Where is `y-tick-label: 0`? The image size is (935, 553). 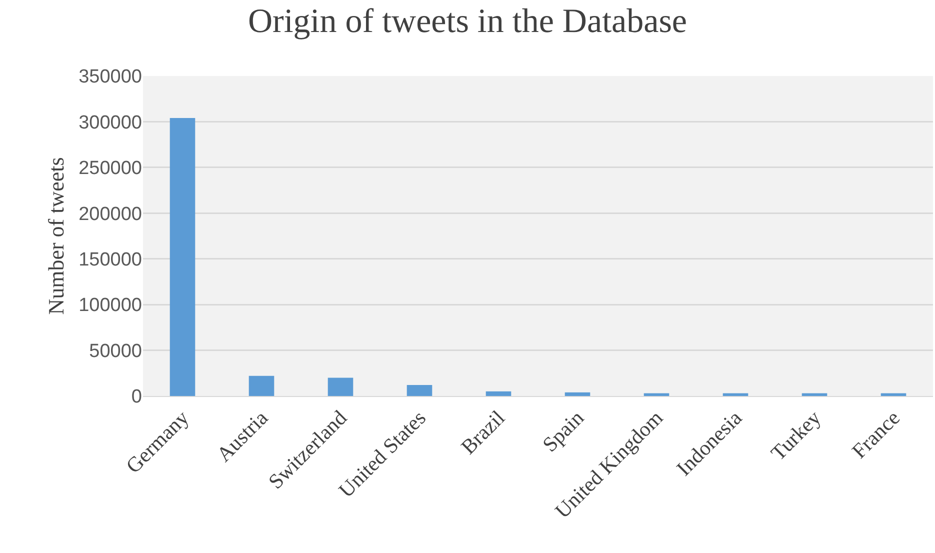
y-tick-label: 0 is located at coordinates (136, 397).